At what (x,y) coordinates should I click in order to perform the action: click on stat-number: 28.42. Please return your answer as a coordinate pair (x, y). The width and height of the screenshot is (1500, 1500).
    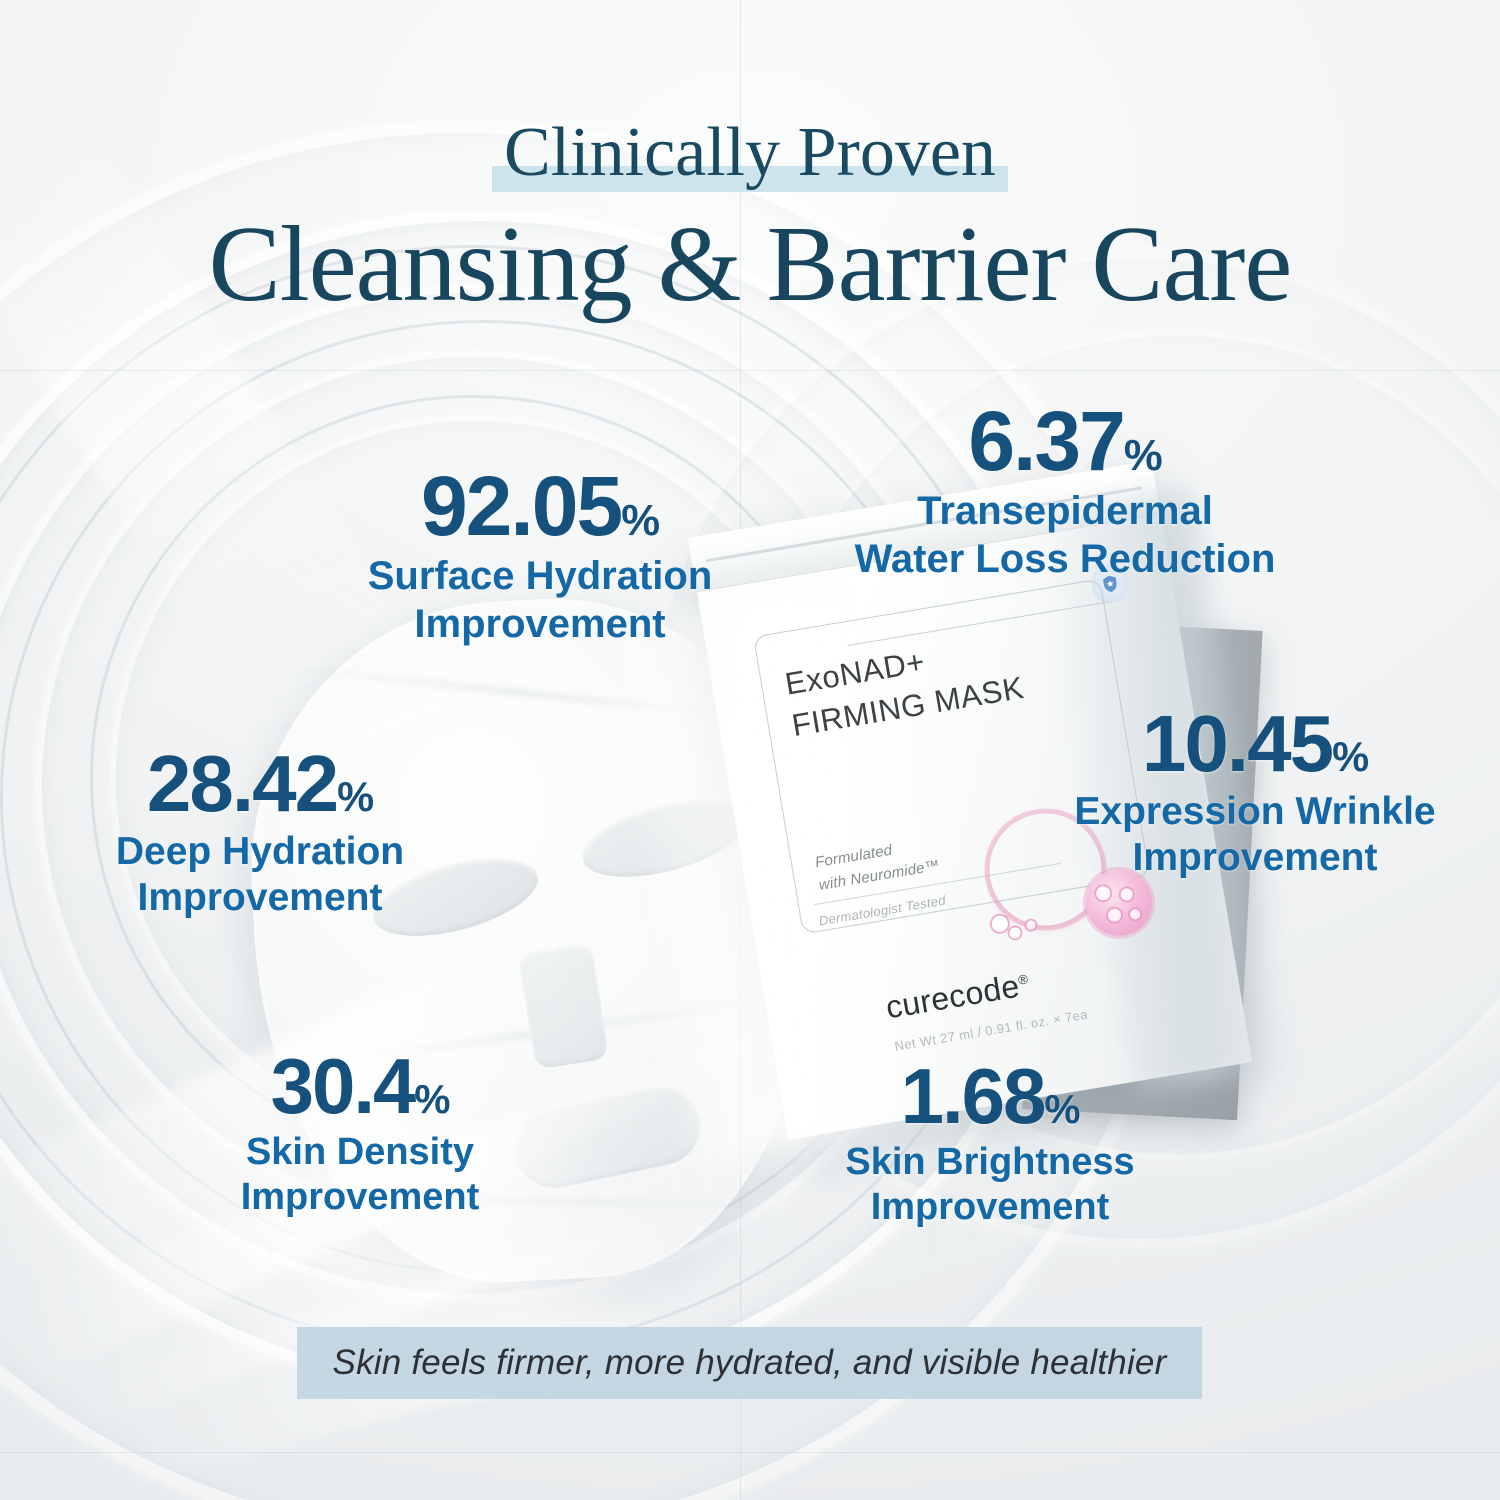
    Looking at the image, I should click on (242, 783).